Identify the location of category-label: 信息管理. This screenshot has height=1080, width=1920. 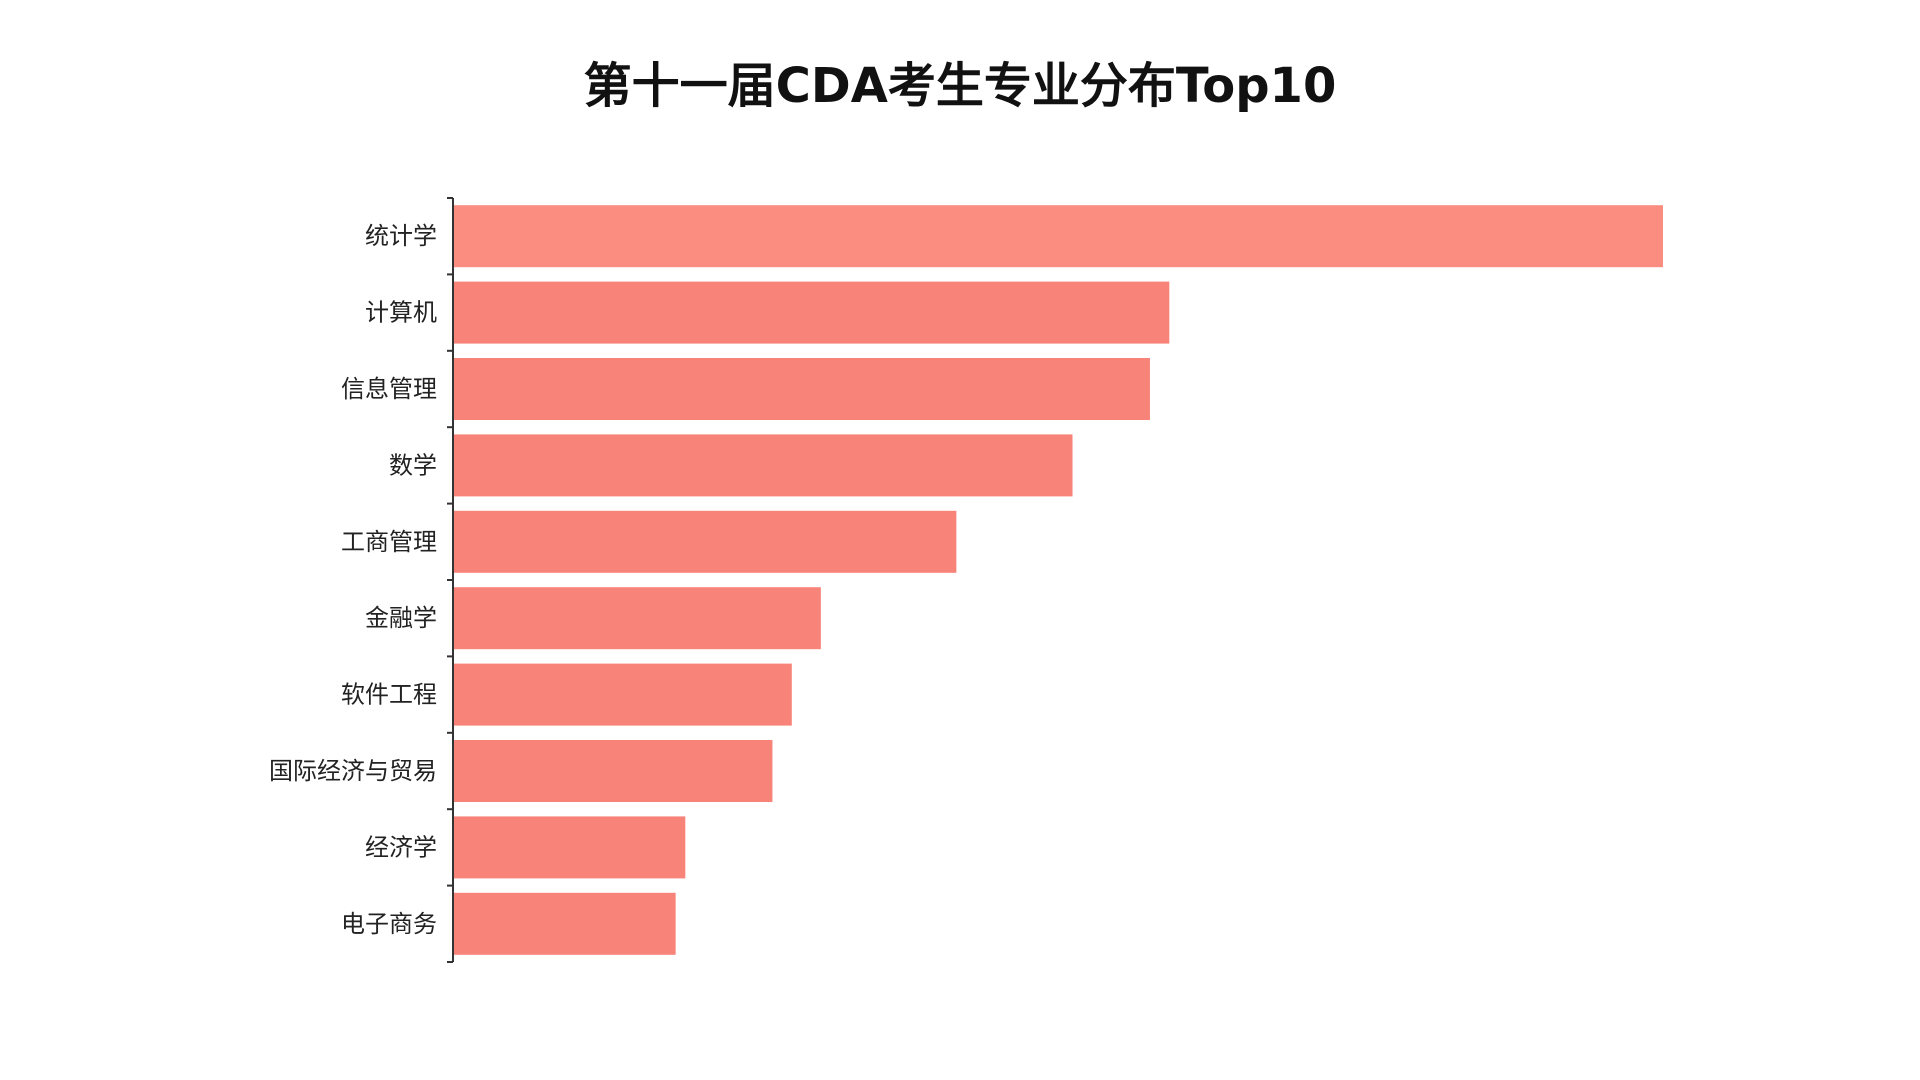
(389, 389).